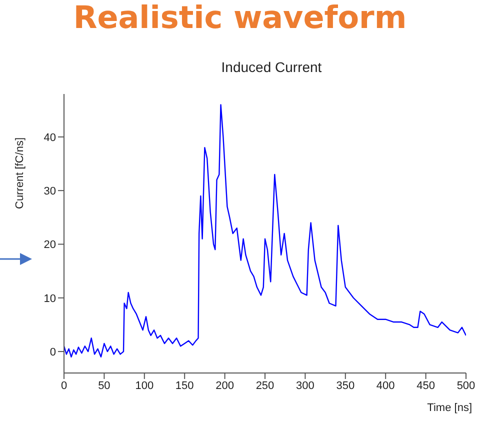 The width and height of the screenshot is (480, 425). Describe the element at coordinates (184, 386) in the screenshot. I see `x-tick-label: 150` at that location.